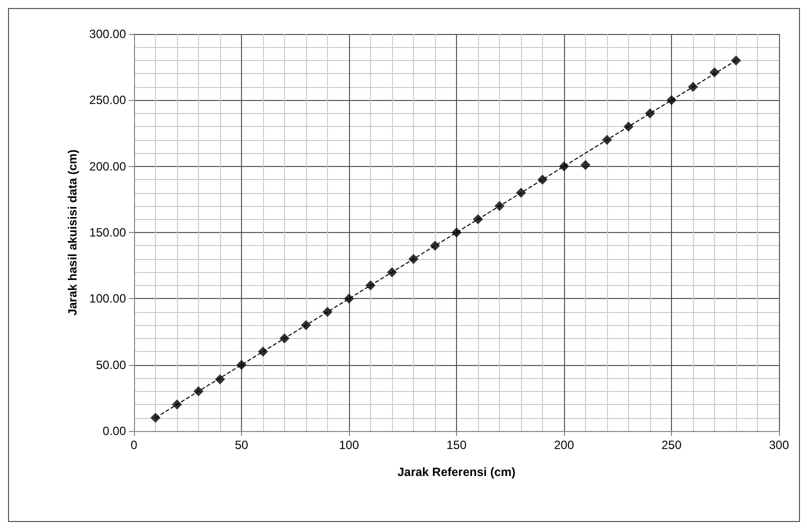 The width and height of the screenshot is (807, 529). I want to click on y-tick-label: 250.00, so click(107, 100).